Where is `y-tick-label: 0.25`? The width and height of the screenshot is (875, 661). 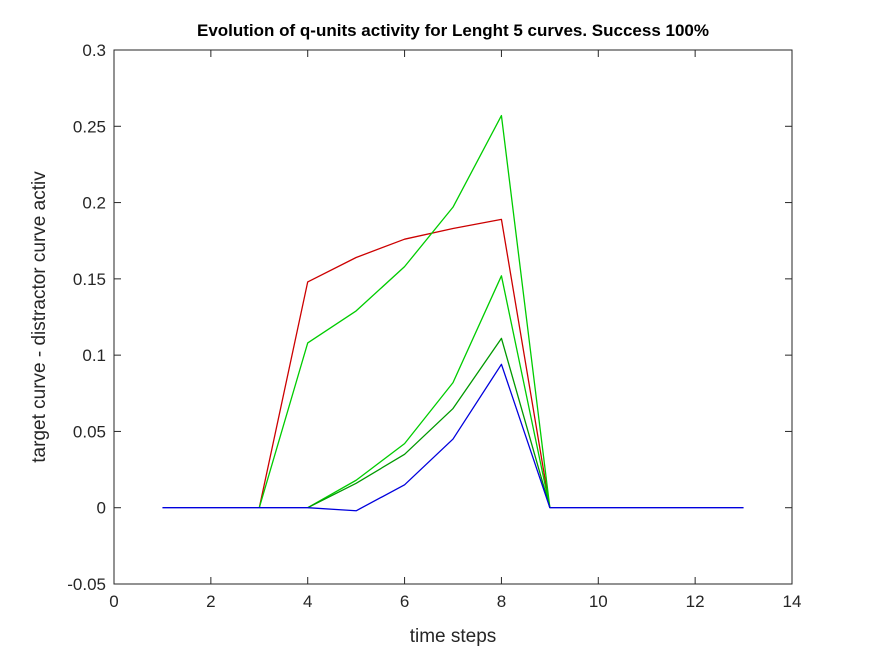 y-tick-label: 0.25 is located at coordinates (89, 126).